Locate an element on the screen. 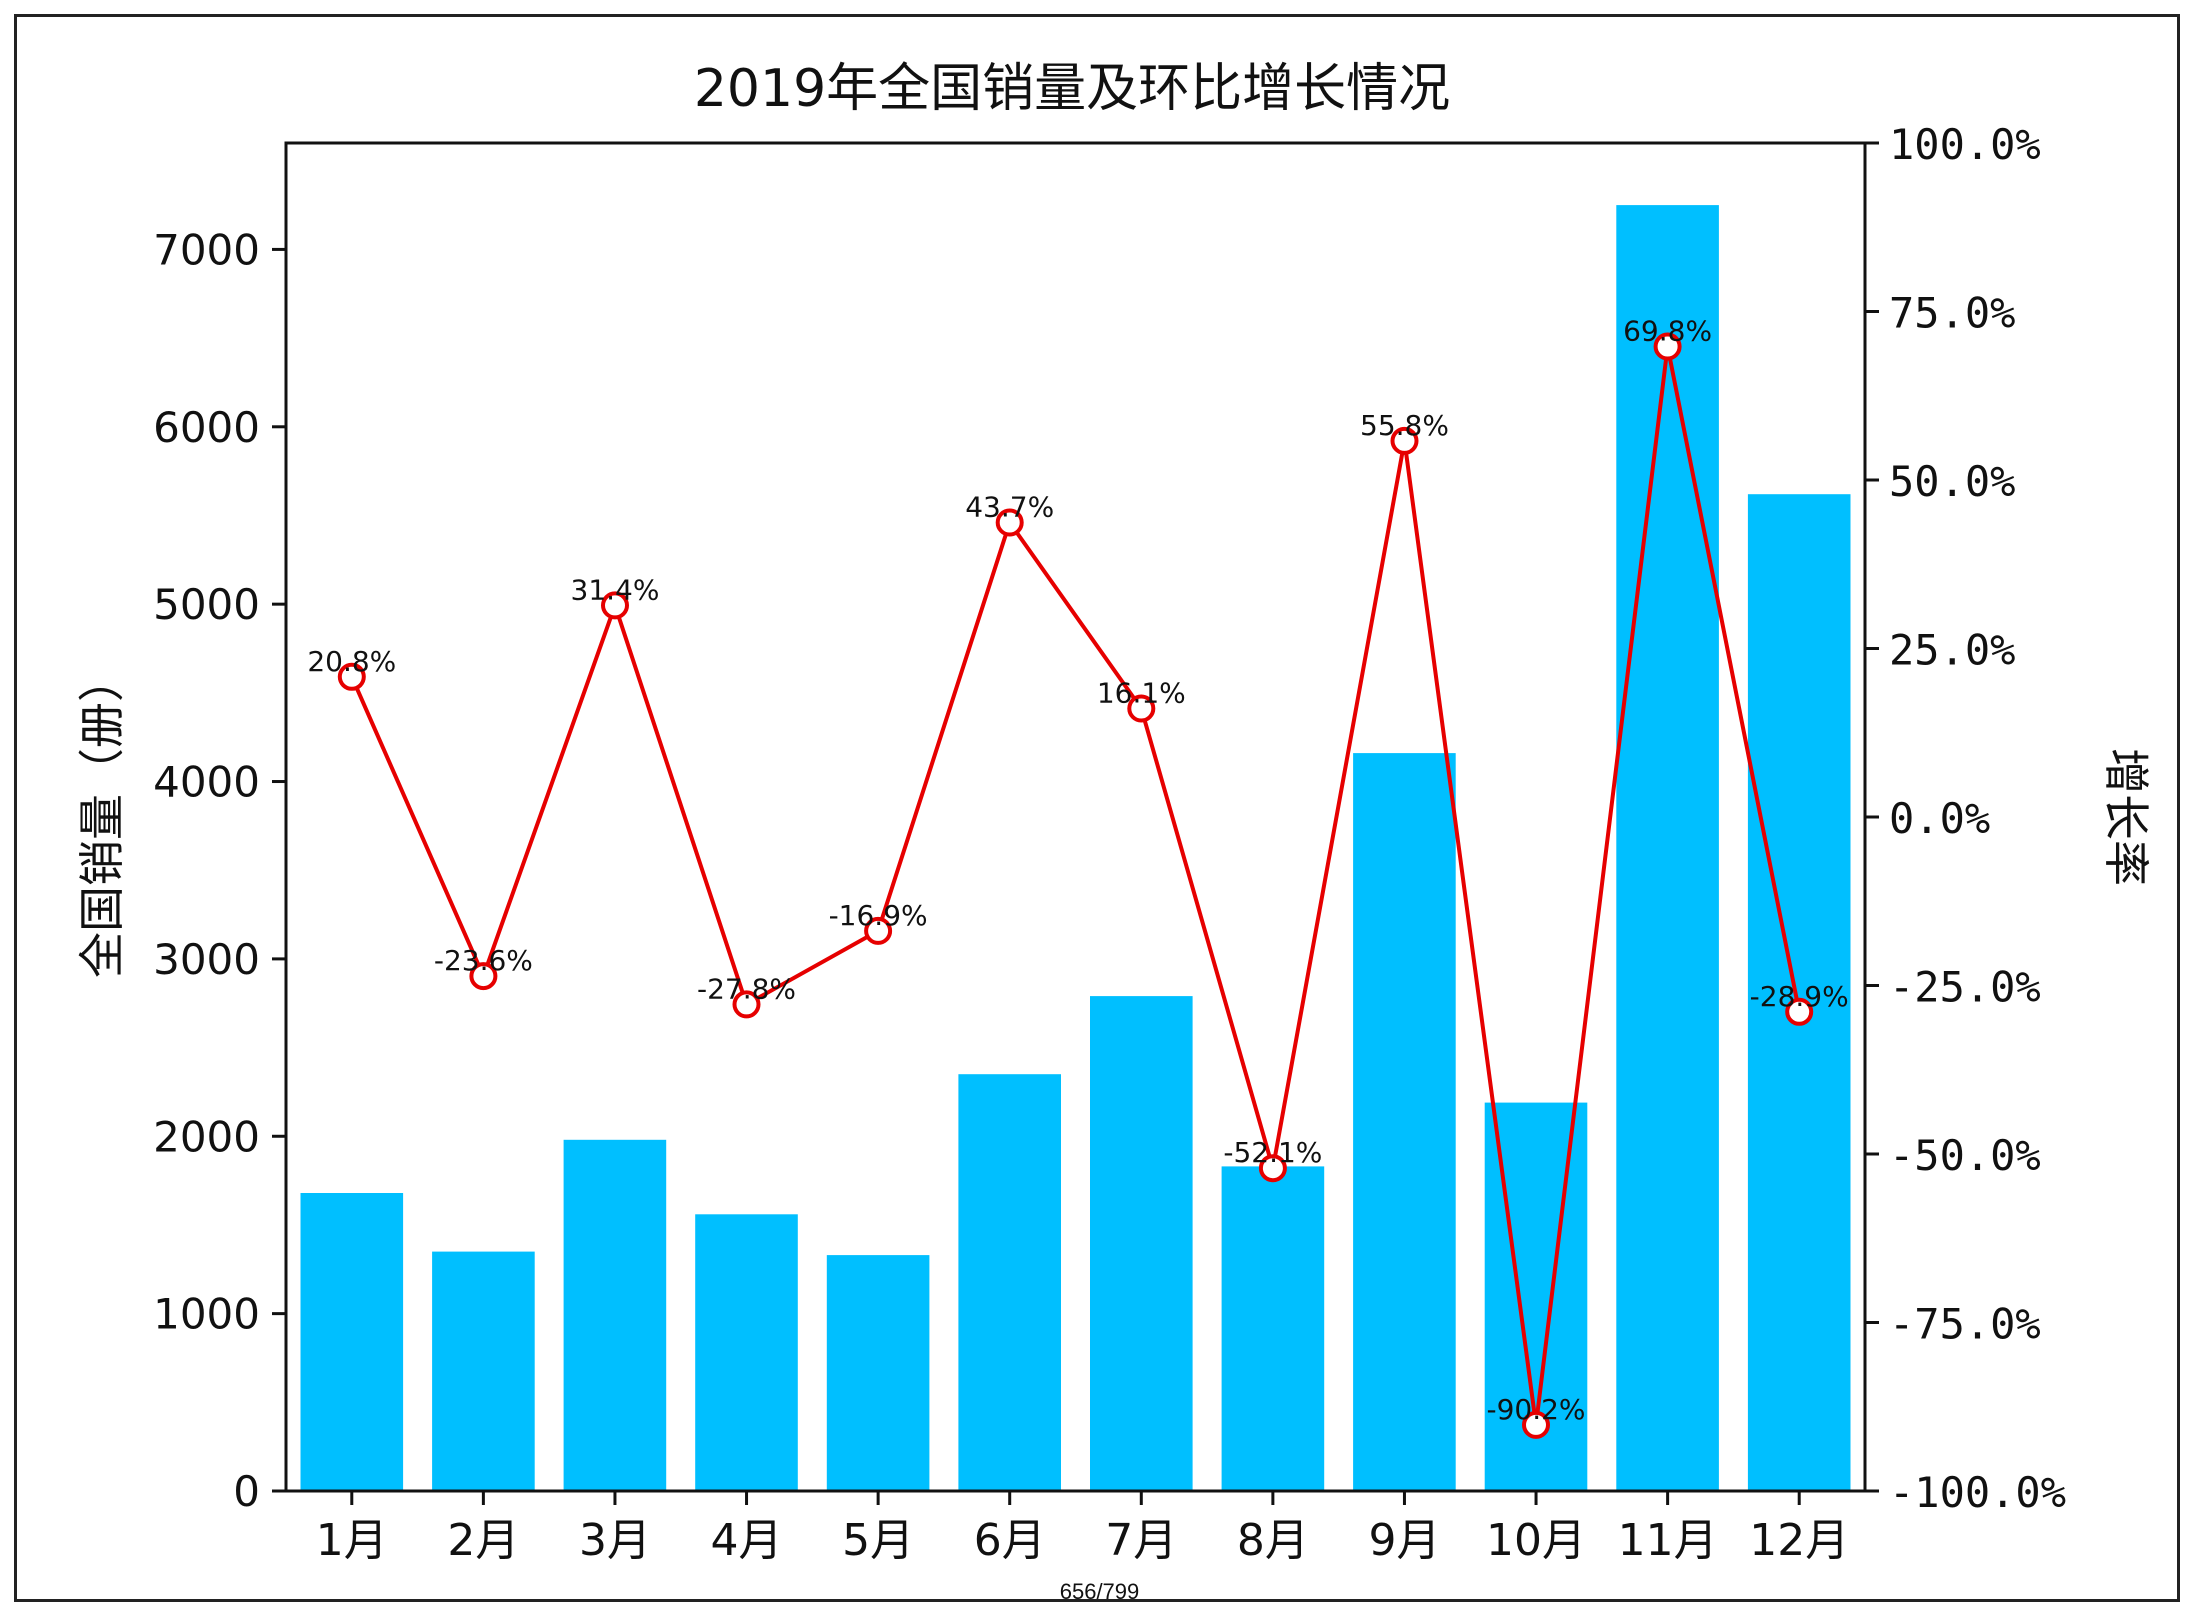 This screenshot has width=2199, height=1624. growth-label-1: 20.8% is located at coordinates (351, 661).